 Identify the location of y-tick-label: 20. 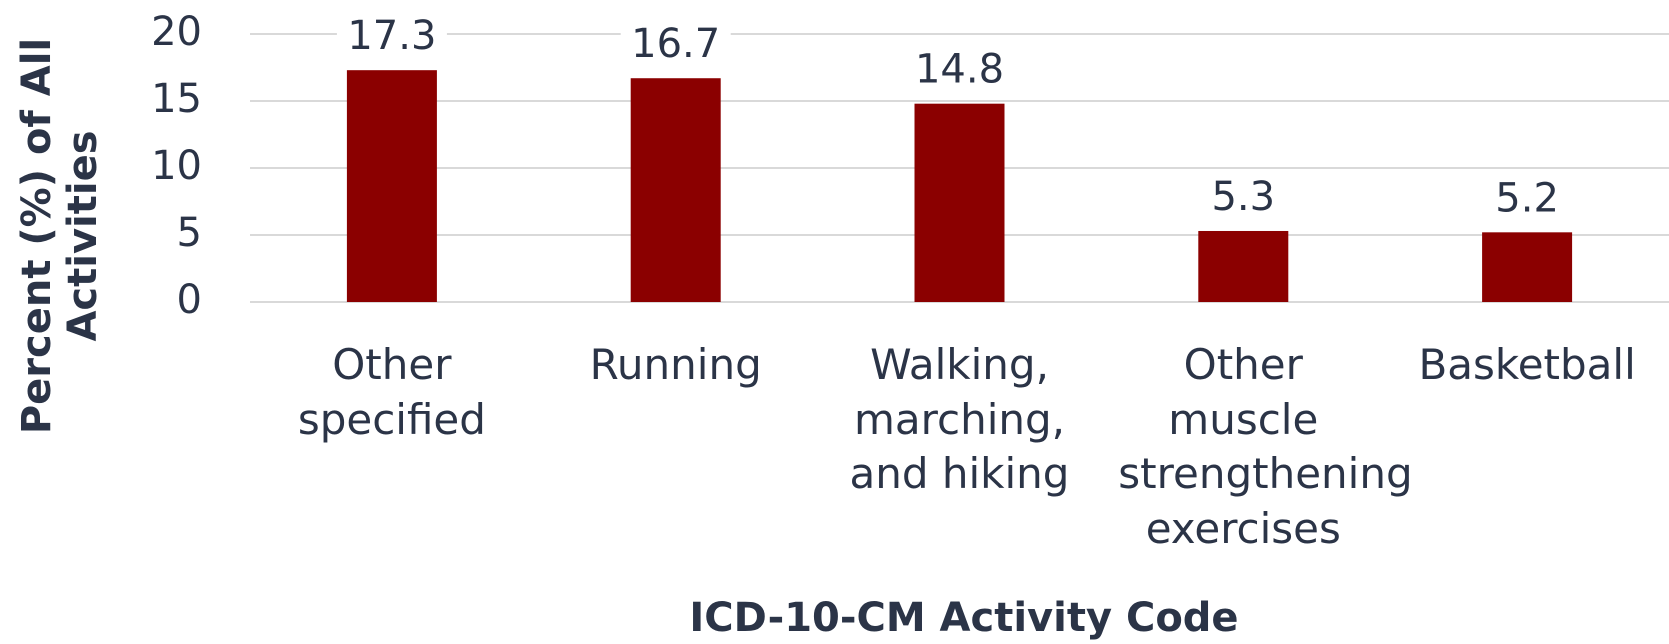
(176, 32).